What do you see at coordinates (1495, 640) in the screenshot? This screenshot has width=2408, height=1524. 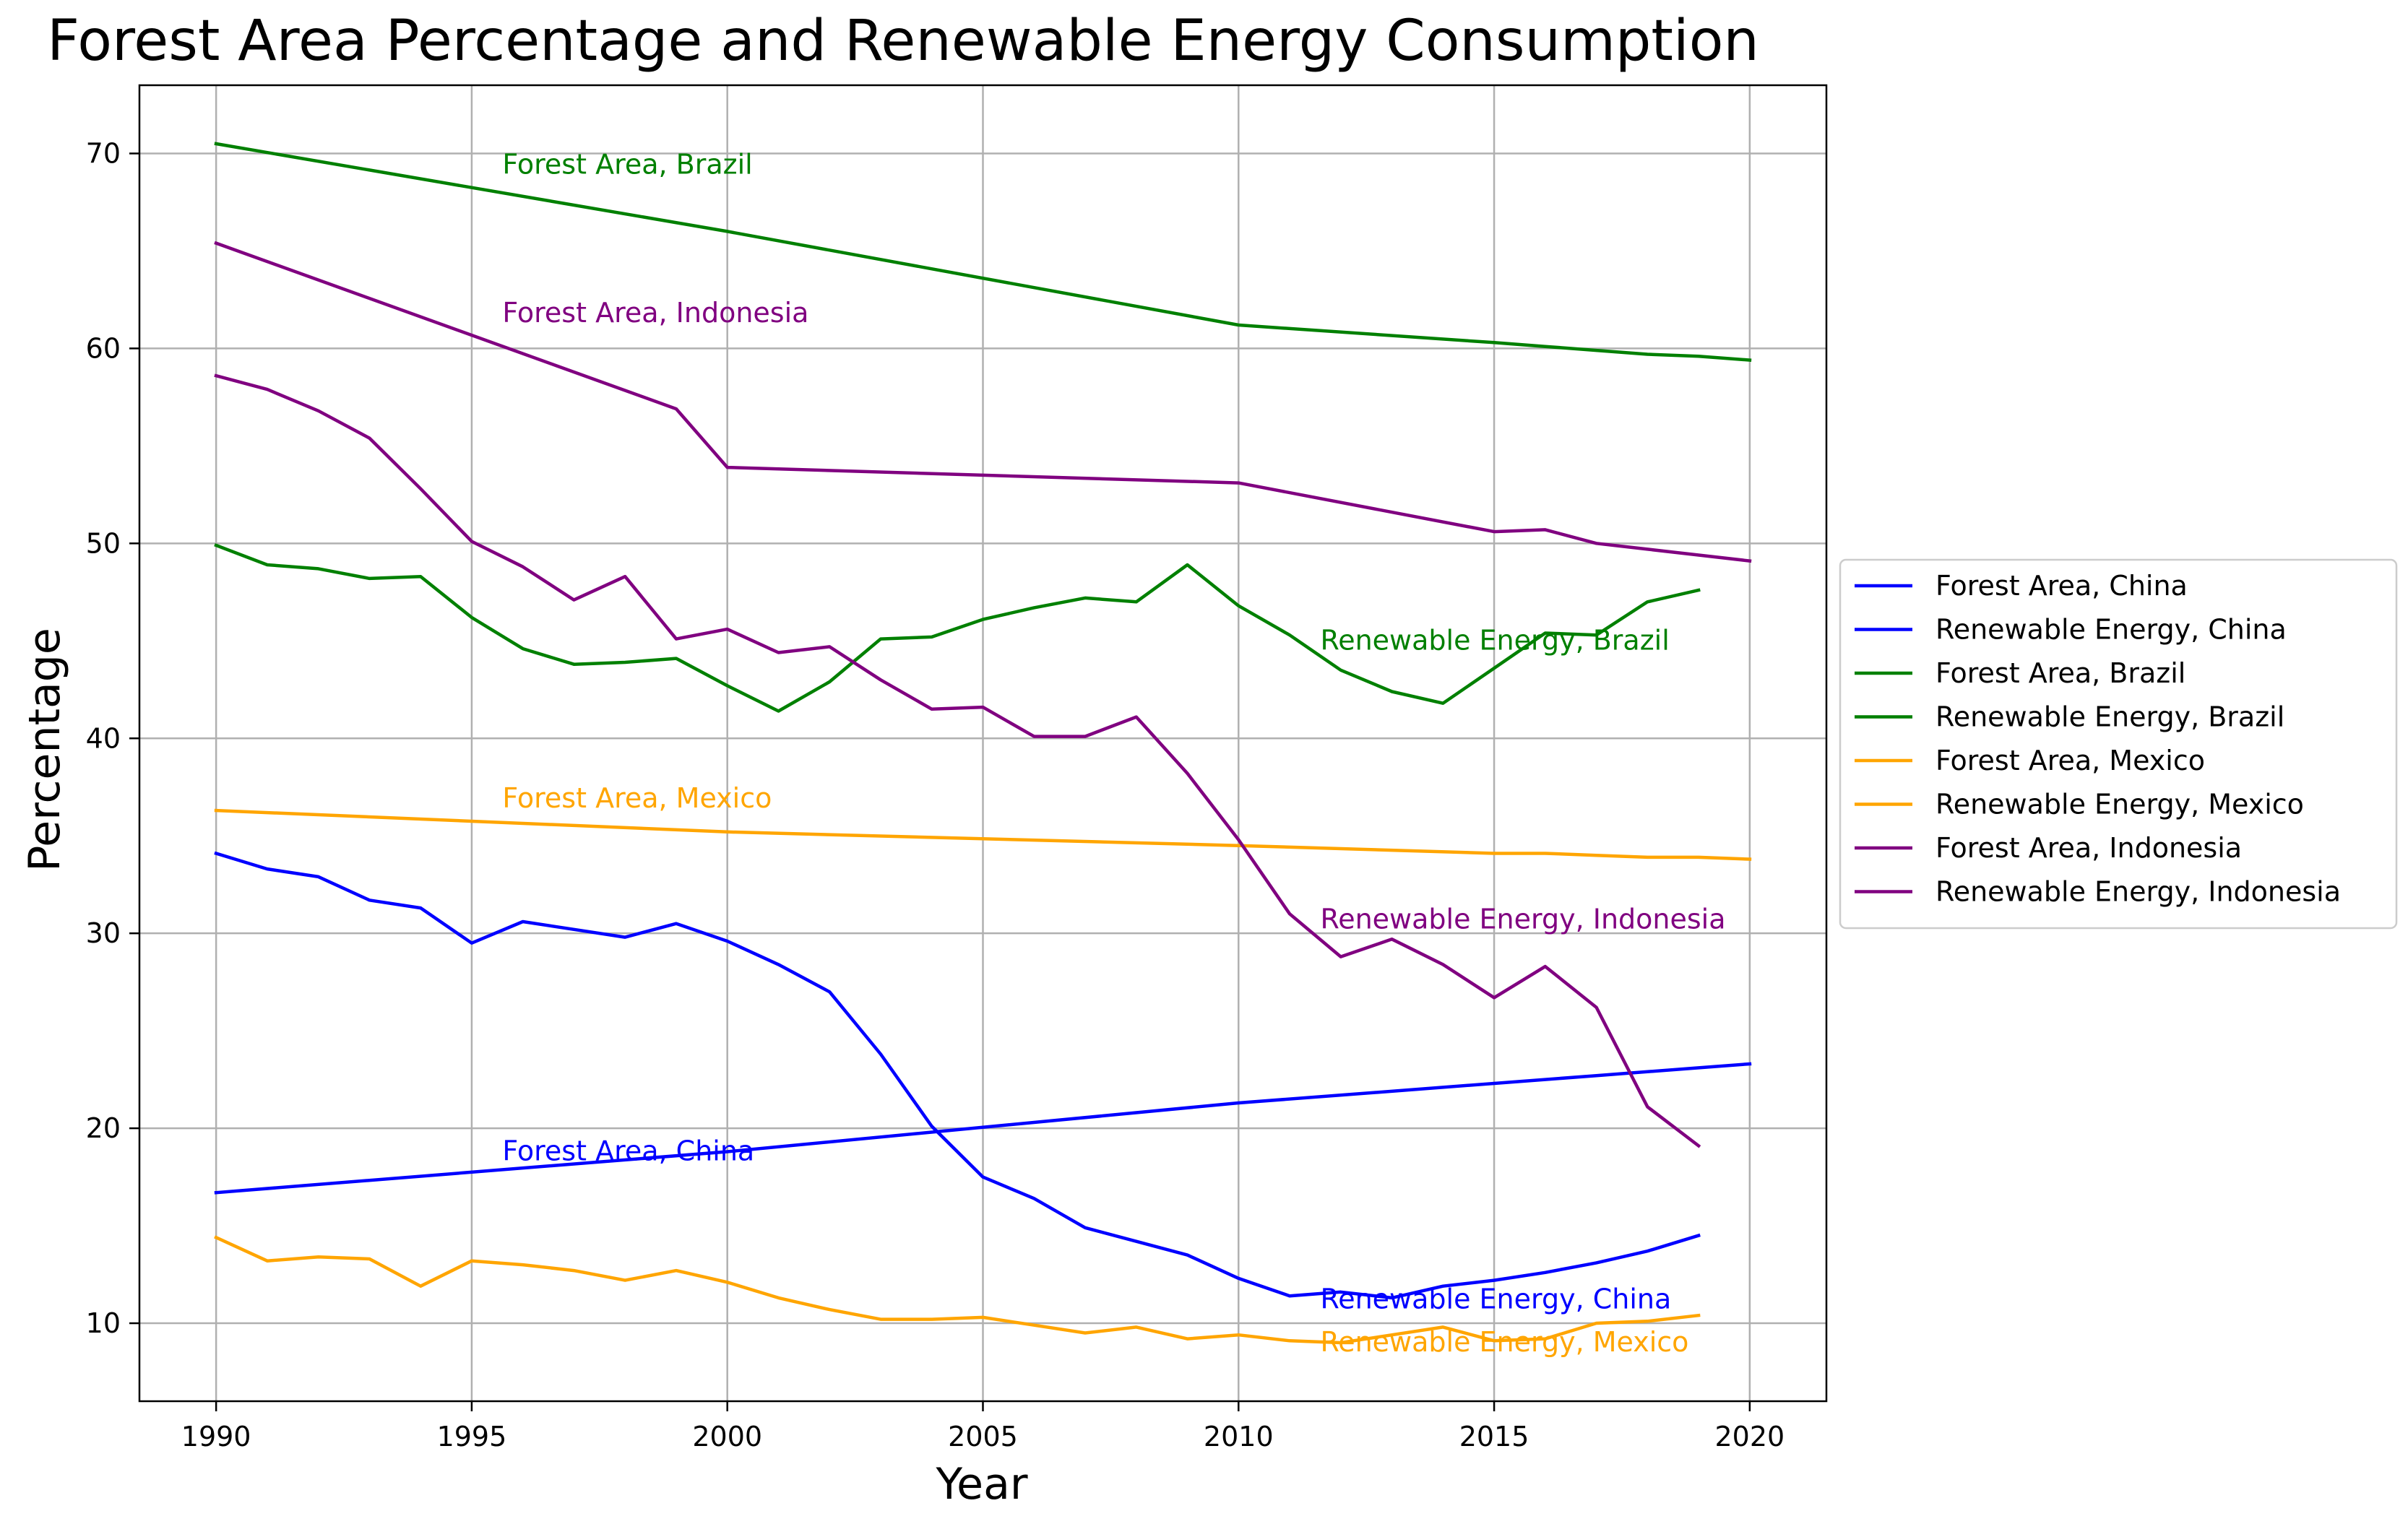 I see `annotation-renewable-energy-brazil: Renewable Energy, Brazil` at bounding box center [1495, 640].